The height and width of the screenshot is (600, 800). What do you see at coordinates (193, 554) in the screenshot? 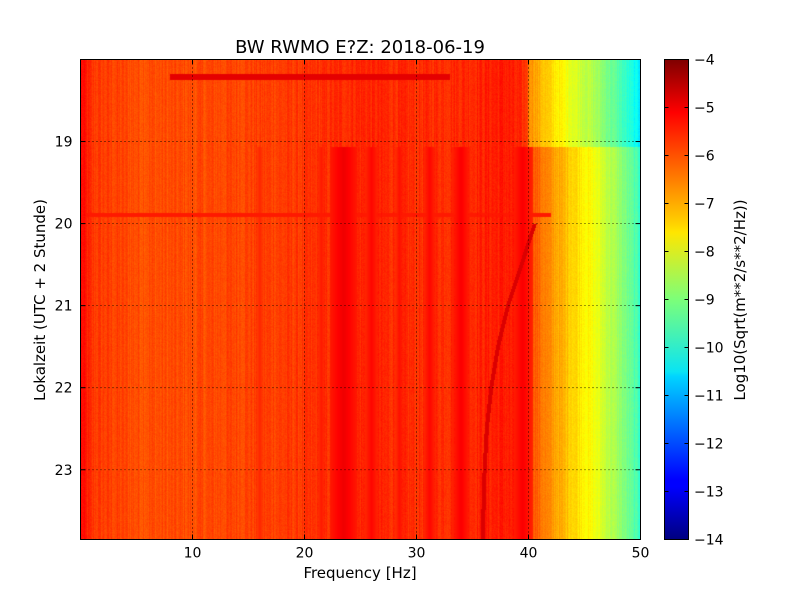
I see `x-tick-label: 10` at bounding box center [193, 554].